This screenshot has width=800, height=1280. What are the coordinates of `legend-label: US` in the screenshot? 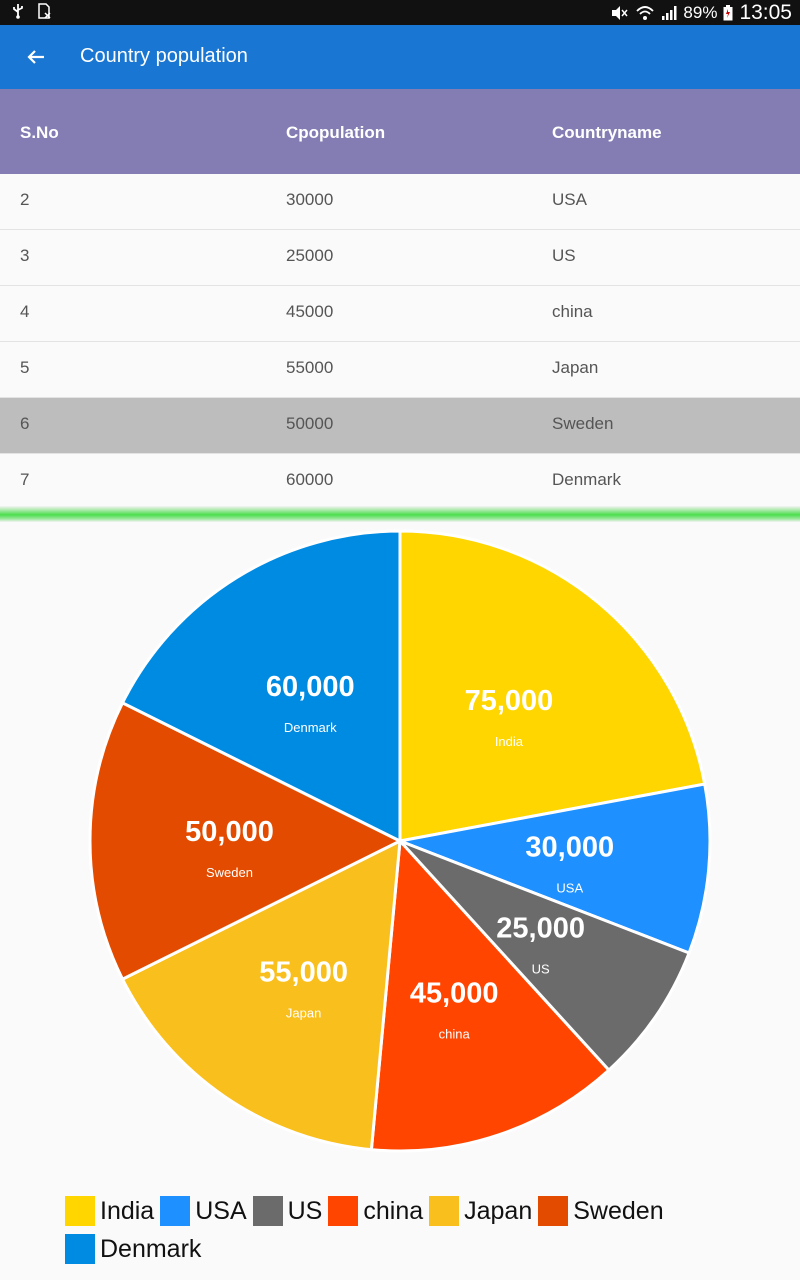 It's located at (305, 1210).